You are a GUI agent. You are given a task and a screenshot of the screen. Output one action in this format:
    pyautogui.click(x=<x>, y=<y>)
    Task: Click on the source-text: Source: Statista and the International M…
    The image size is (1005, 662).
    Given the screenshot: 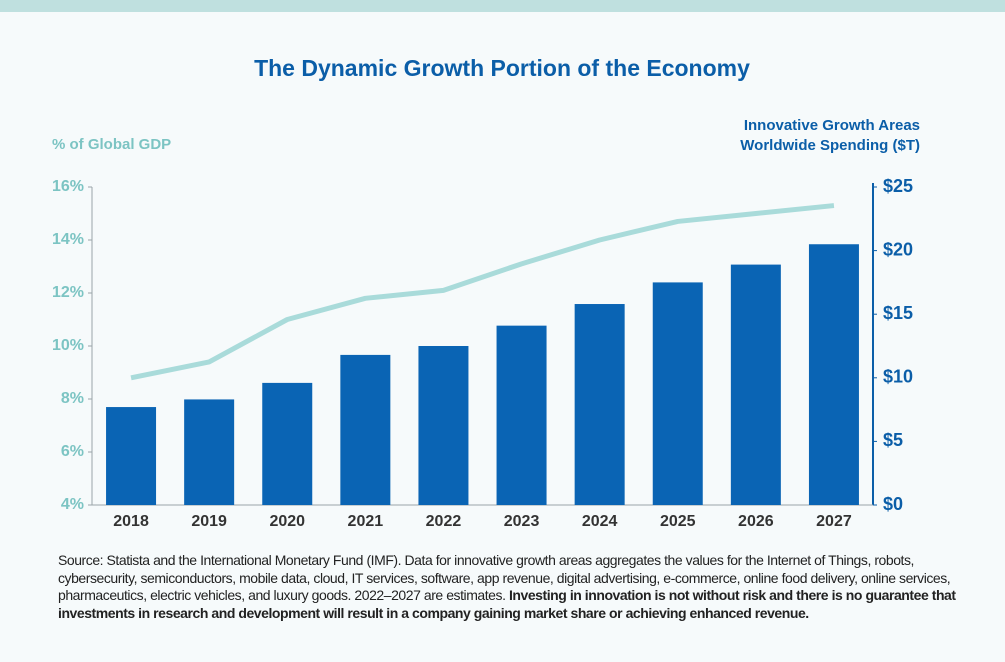 What is the action you would take?
    pyautogui.click(x=504, y=577)
    